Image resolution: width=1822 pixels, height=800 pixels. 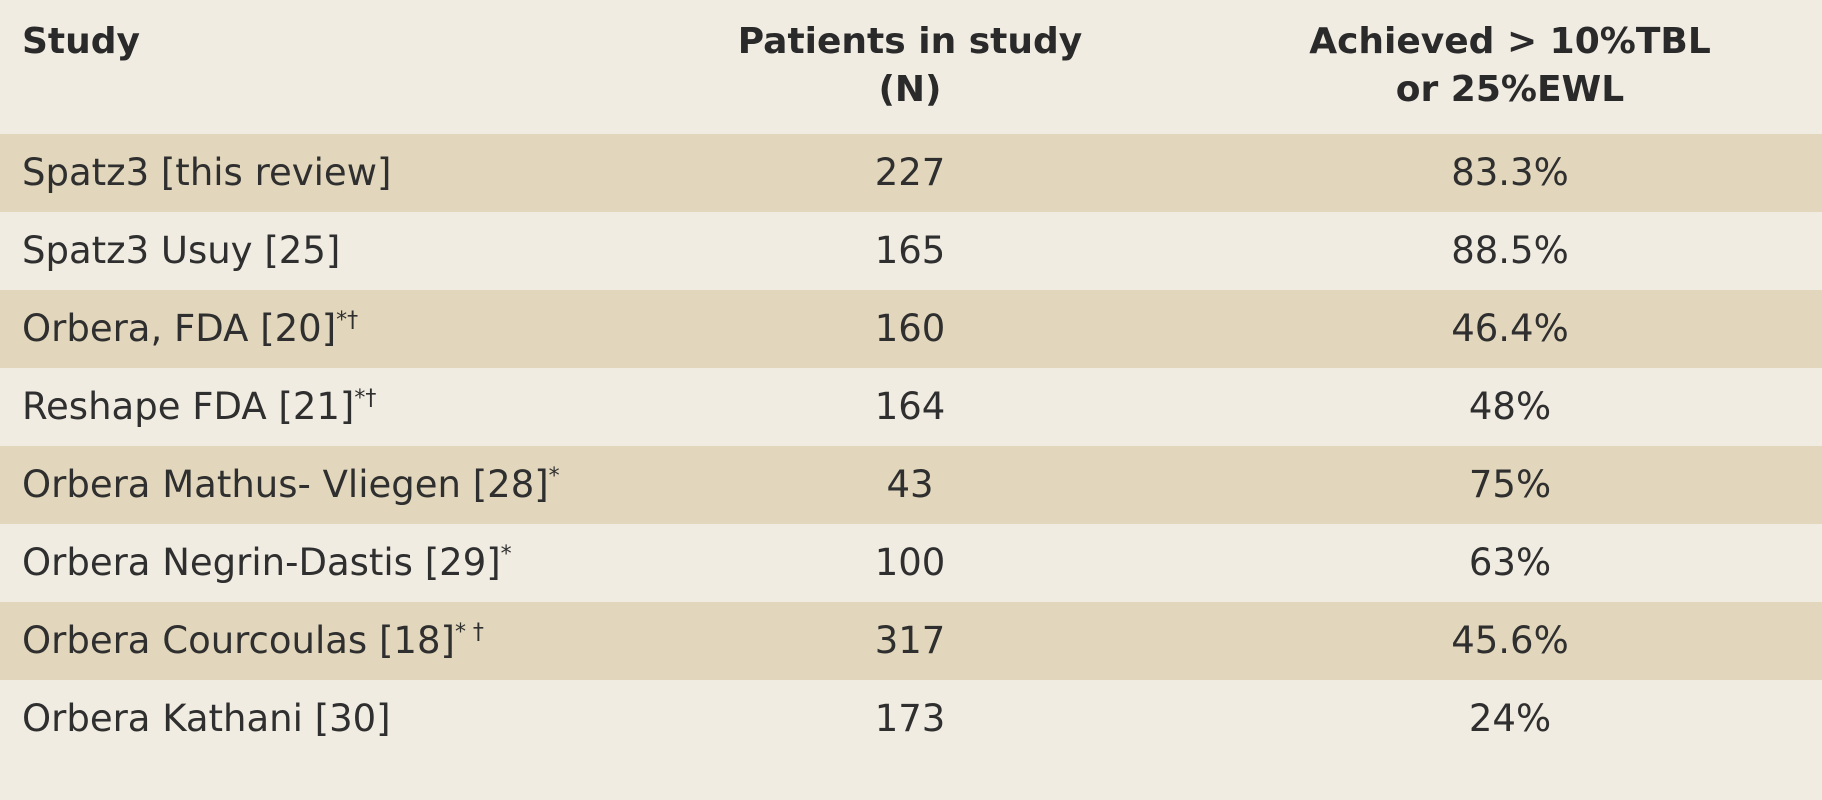 I want to click on achieved-cell: 45.6%, so click(x=1510, y=640).